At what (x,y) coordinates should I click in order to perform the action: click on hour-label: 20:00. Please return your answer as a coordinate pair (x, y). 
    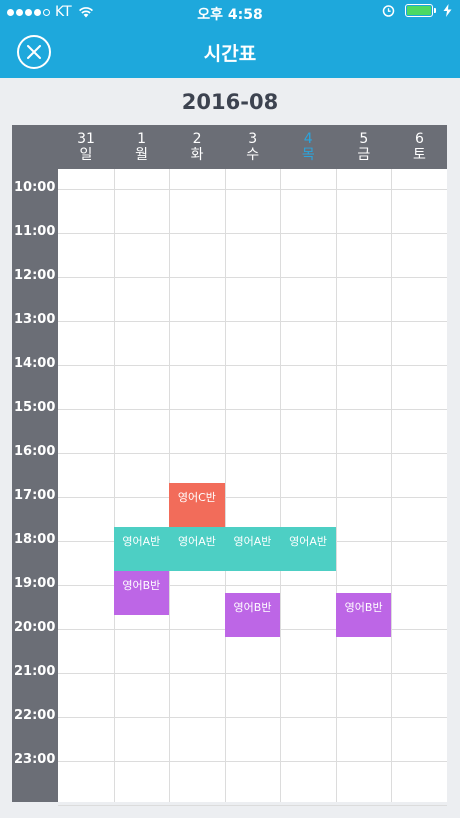
    Looking at the image, I should click on (35, 627).